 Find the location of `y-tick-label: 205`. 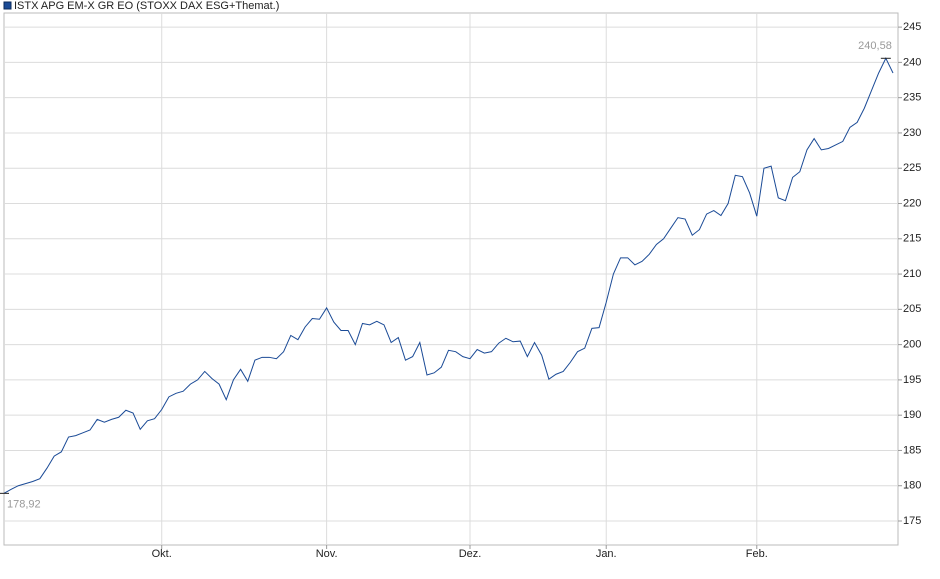

y-tick-label: 205 is located at coordinates (912, 309).